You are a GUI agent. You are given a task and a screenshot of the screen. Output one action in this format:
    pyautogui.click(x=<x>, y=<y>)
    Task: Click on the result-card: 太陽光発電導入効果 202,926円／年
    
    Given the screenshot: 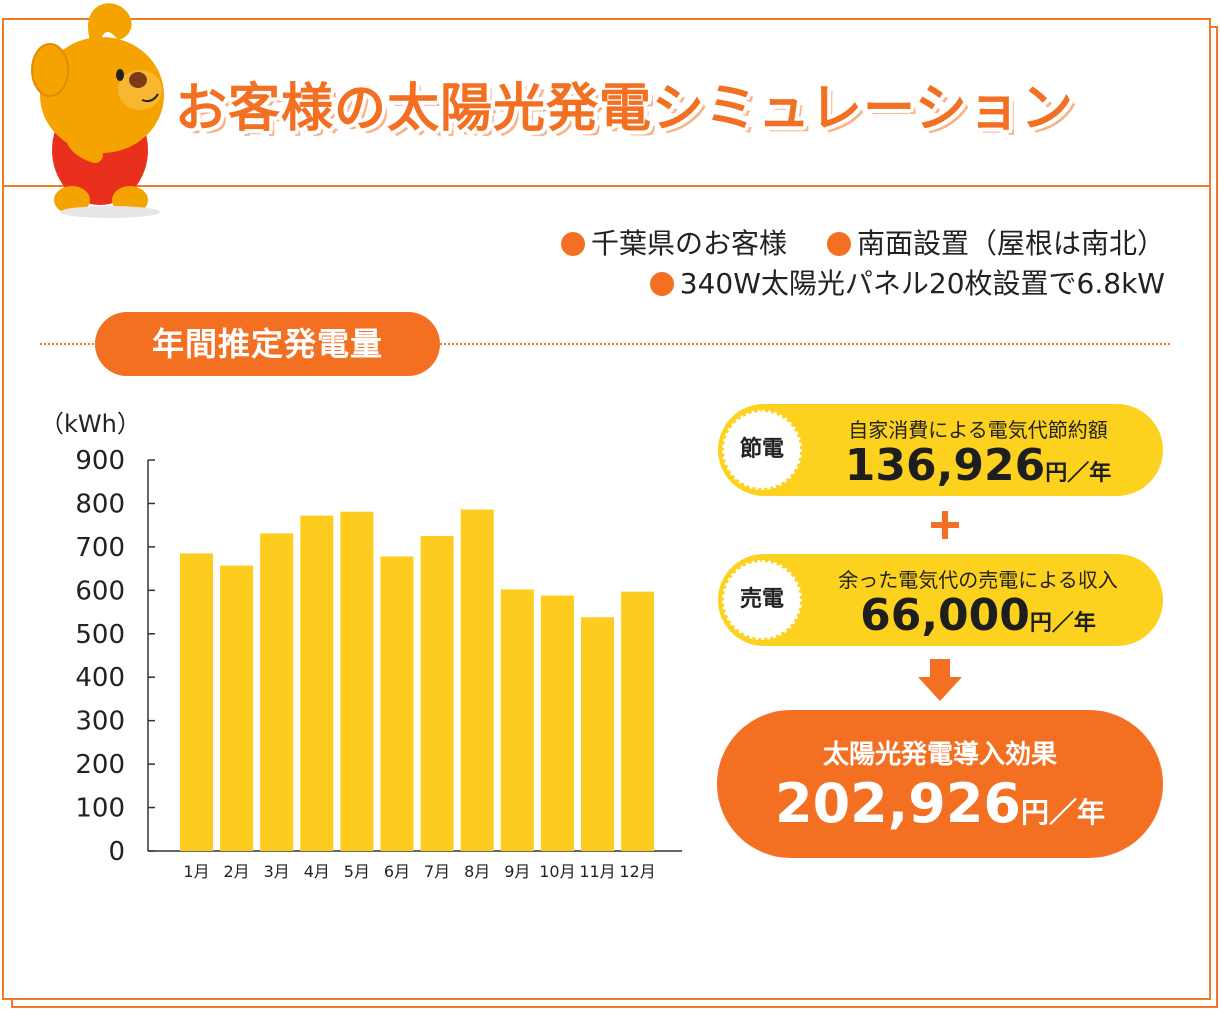 What is the action you would take?
    pyautogui.click(x=940, y=784)
    